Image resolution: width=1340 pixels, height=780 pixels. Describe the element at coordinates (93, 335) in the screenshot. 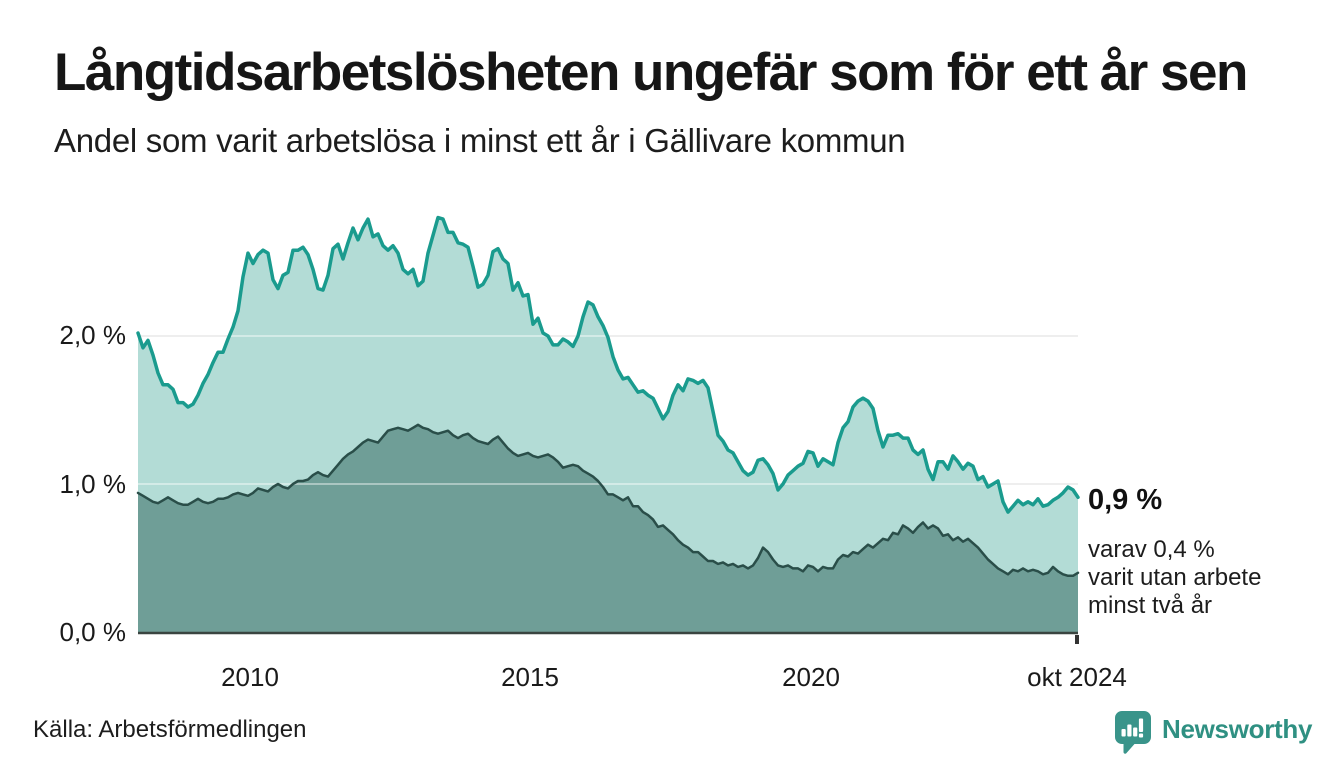

I see `y-axis-label-2: 2,0 %` at that location.